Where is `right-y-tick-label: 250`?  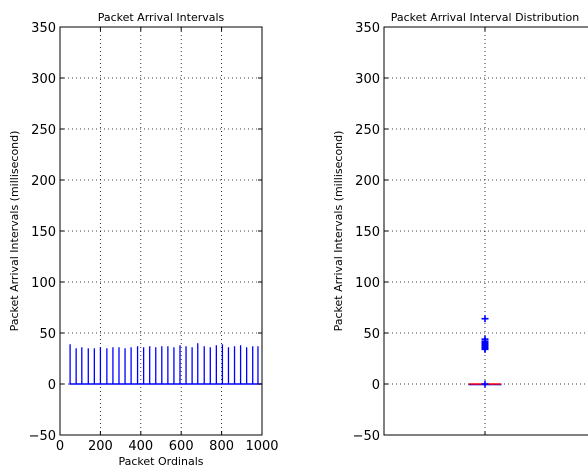 right-y-tick-label: 250 is located at coordinates (367, 130).